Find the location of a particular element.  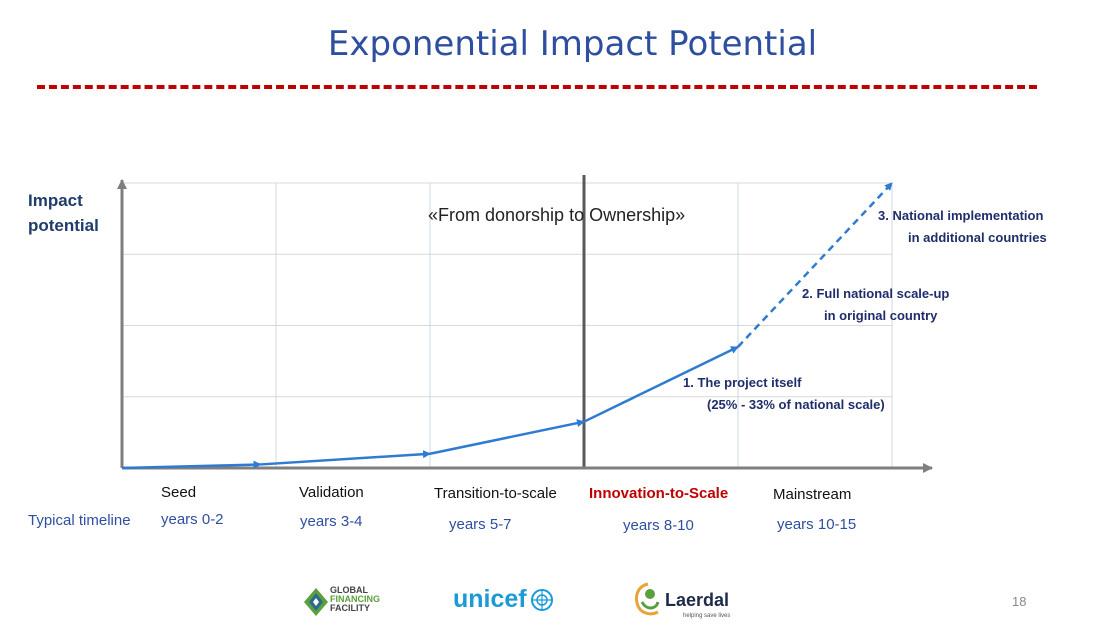

annotation-project-line1: 1. The project itself is located at coordinates (742, 382).